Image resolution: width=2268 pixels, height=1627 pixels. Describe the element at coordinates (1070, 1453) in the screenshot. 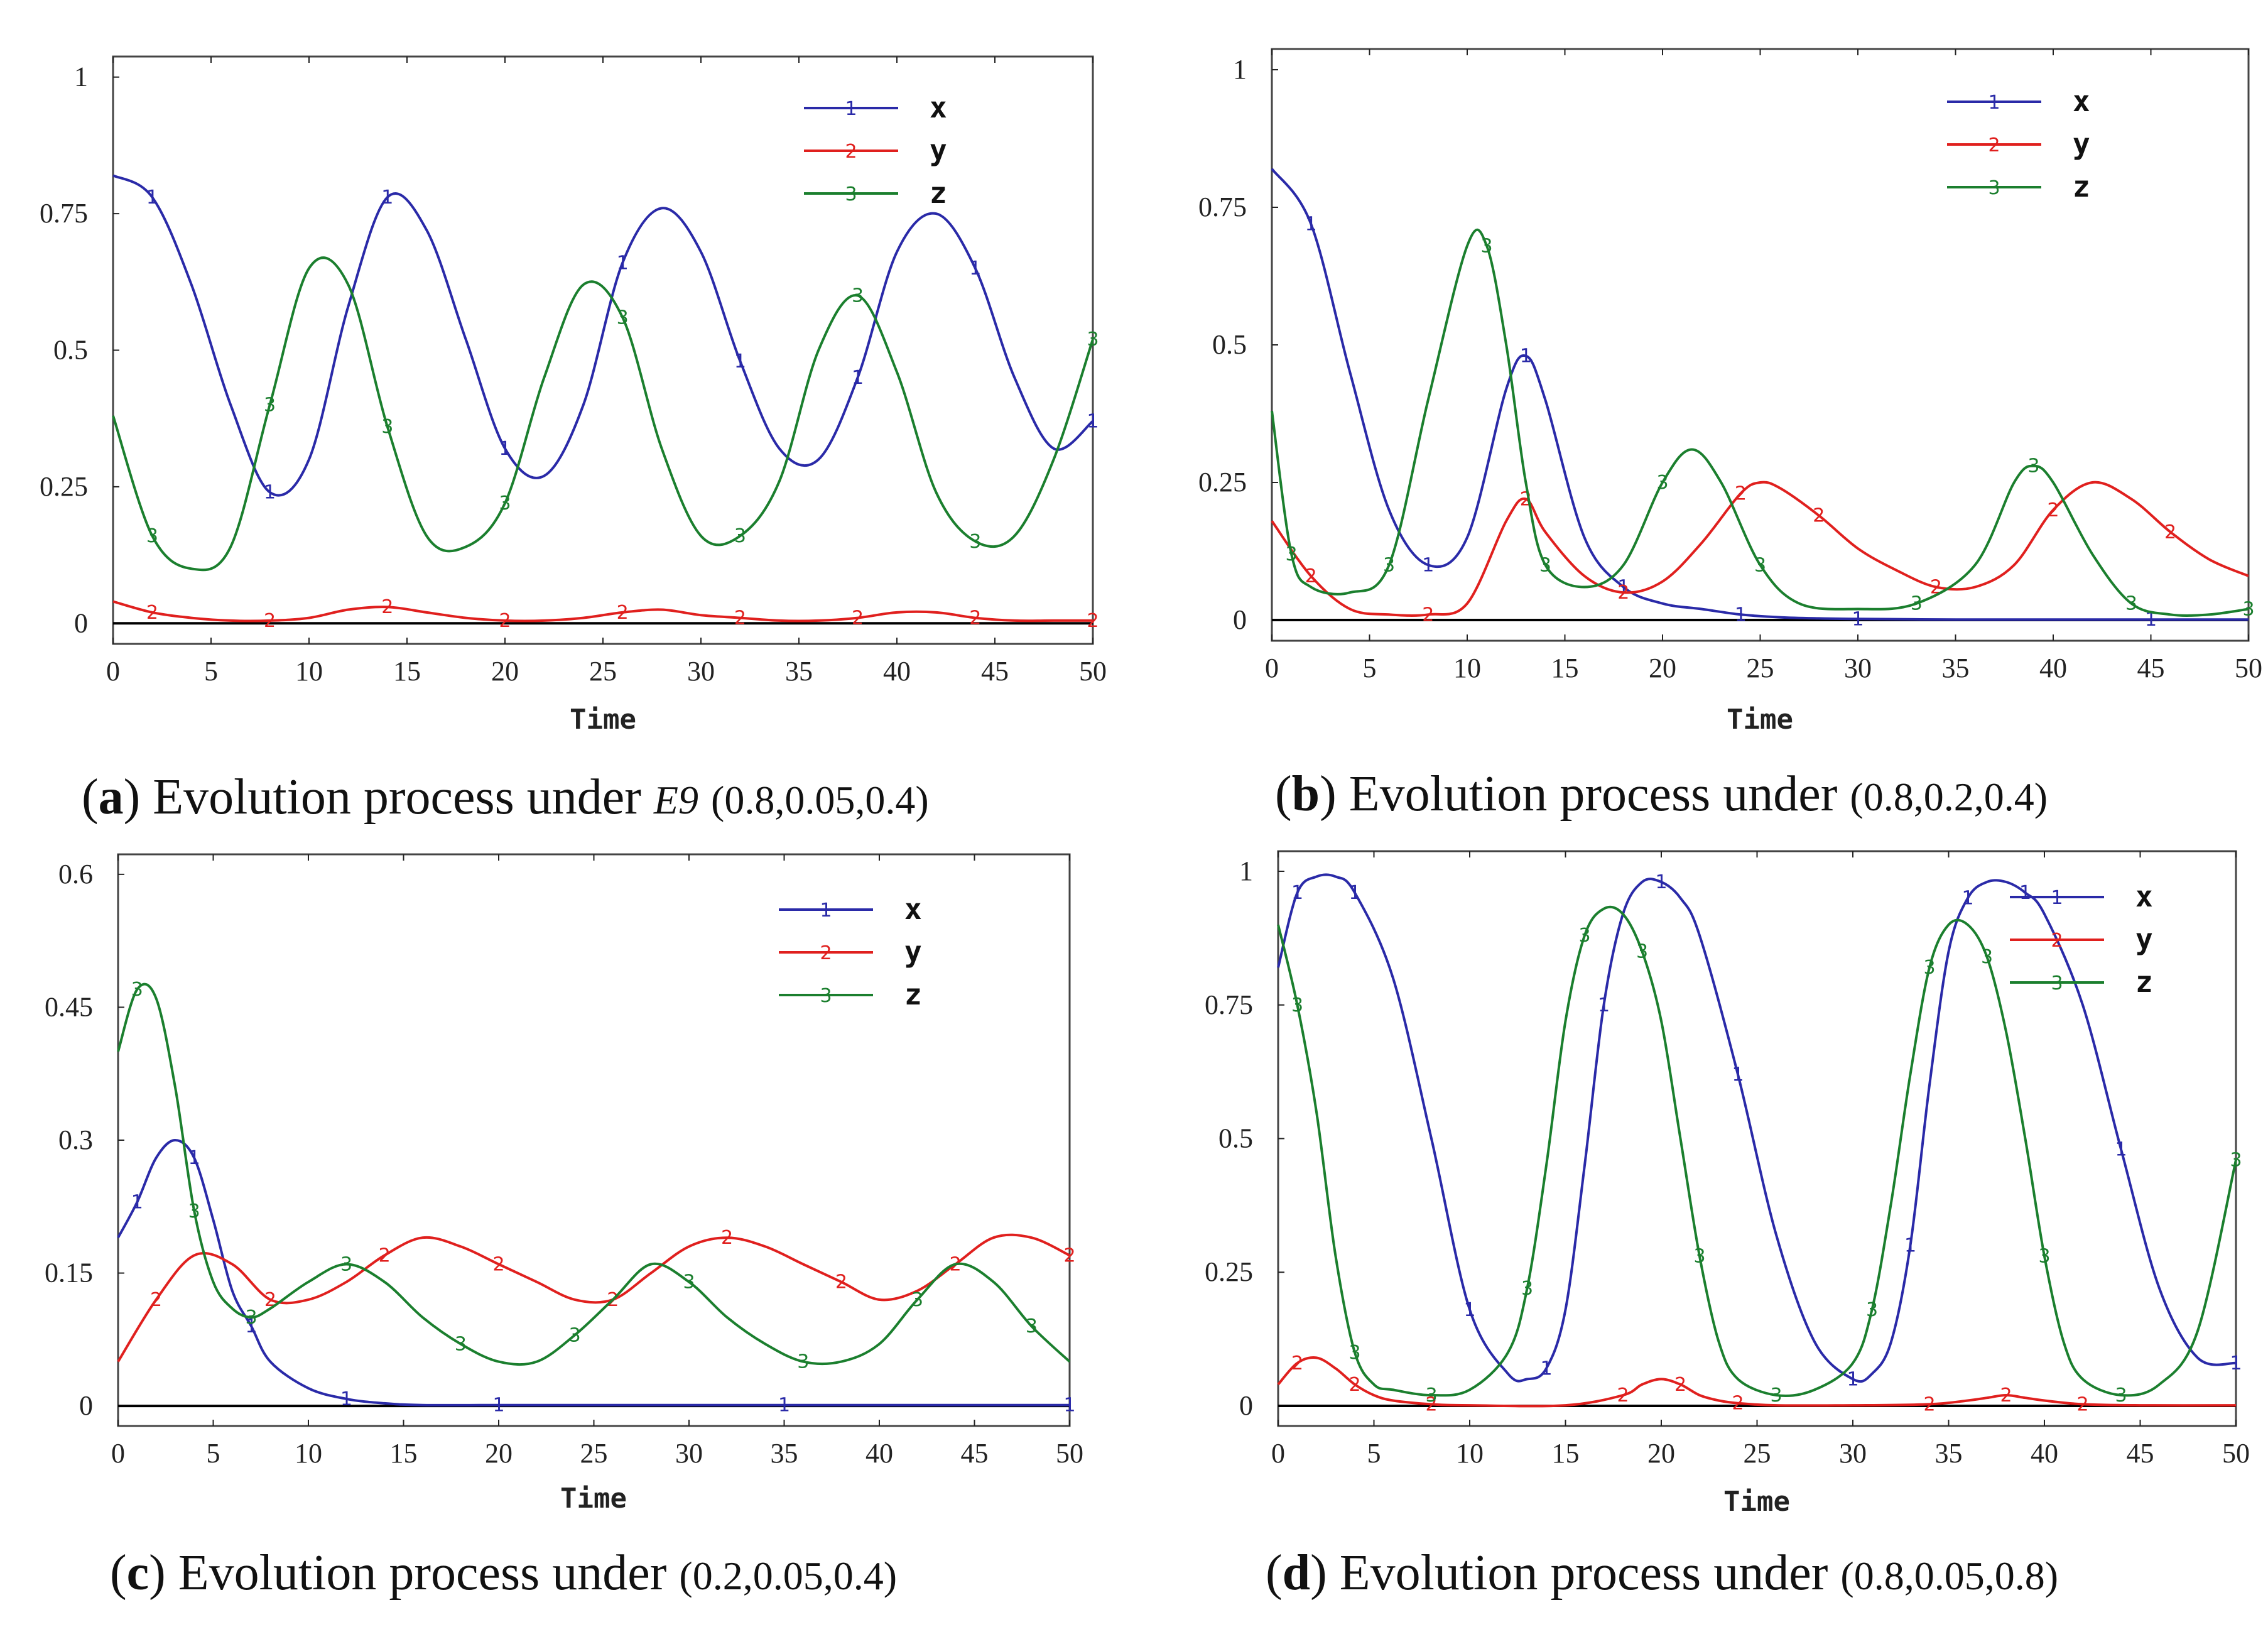

I see `x-tick-label: 50` at that location.